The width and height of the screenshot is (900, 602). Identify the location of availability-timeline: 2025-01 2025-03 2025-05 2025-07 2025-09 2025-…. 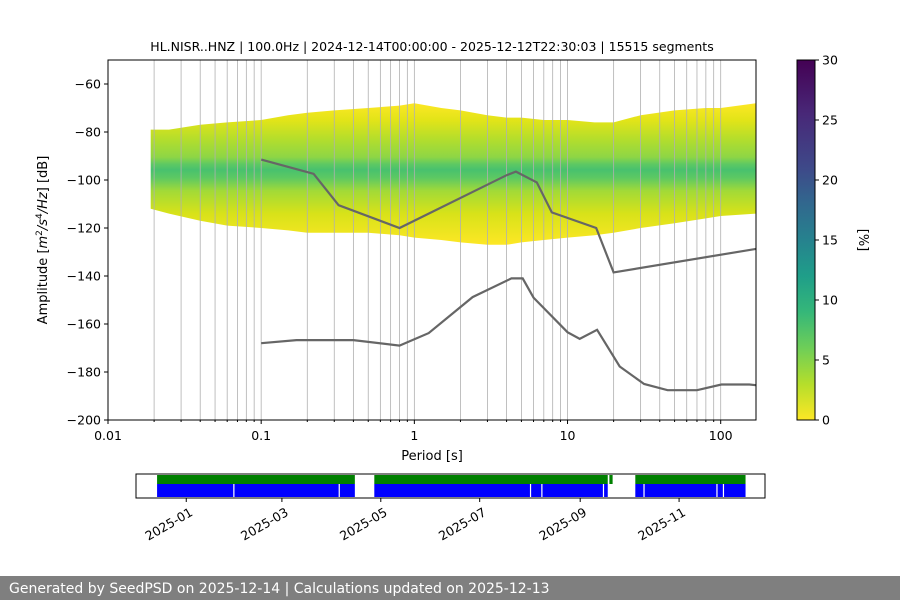
(450, 508).